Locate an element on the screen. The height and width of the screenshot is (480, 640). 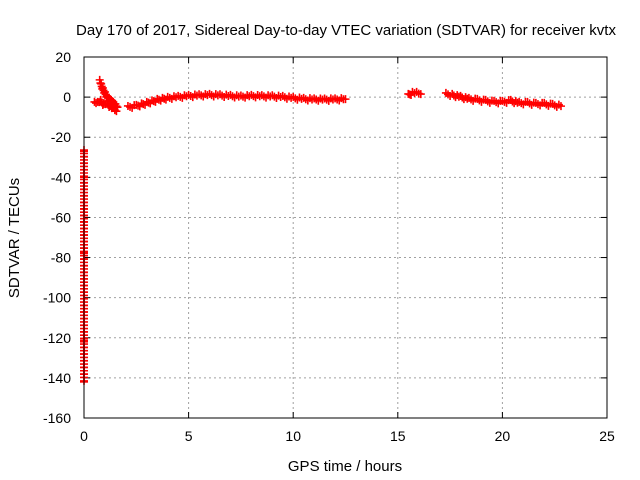
y-tick-label: 20 is located at coordinates (63, 57).